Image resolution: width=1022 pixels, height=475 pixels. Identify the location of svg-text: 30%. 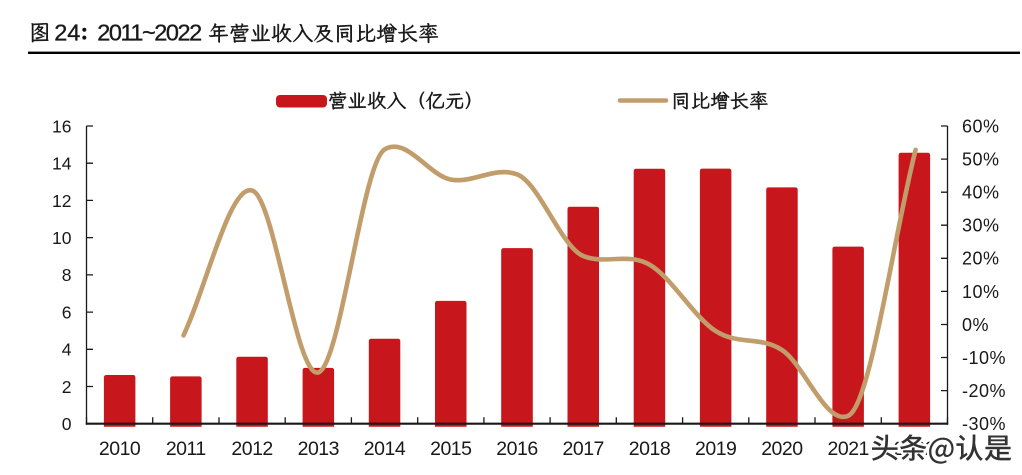
(981, 226).